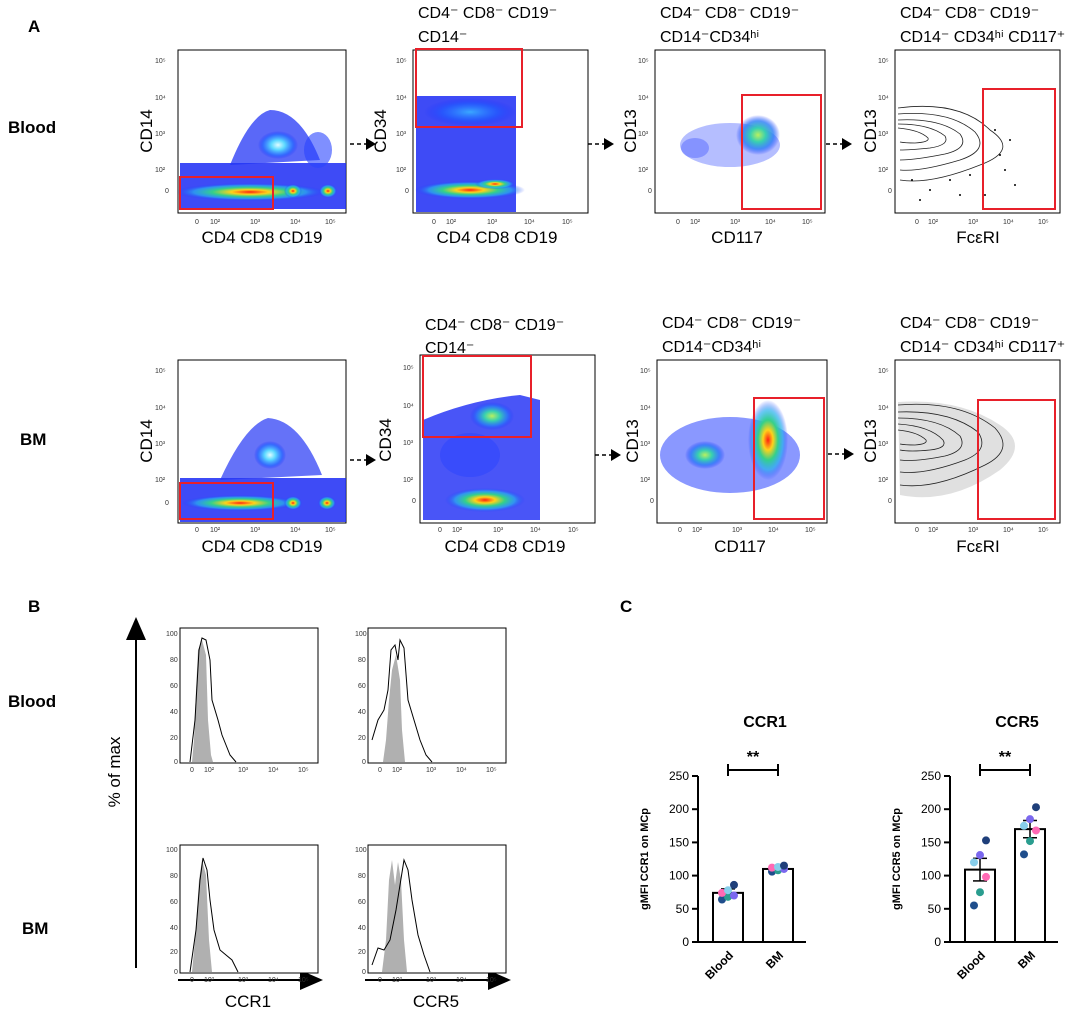 This screenshot has width=1084, height=1011. Describe the element at coordinates (645, 859) in the screenshot. I see `y-axis-label: gMFI CCR1 on MCp` at that location.